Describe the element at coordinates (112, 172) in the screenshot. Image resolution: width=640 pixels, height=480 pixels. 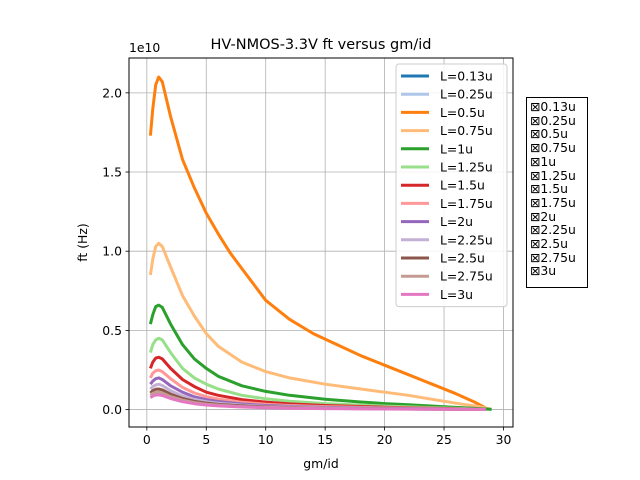
I see `y-tick-label: 1.5` at that location.